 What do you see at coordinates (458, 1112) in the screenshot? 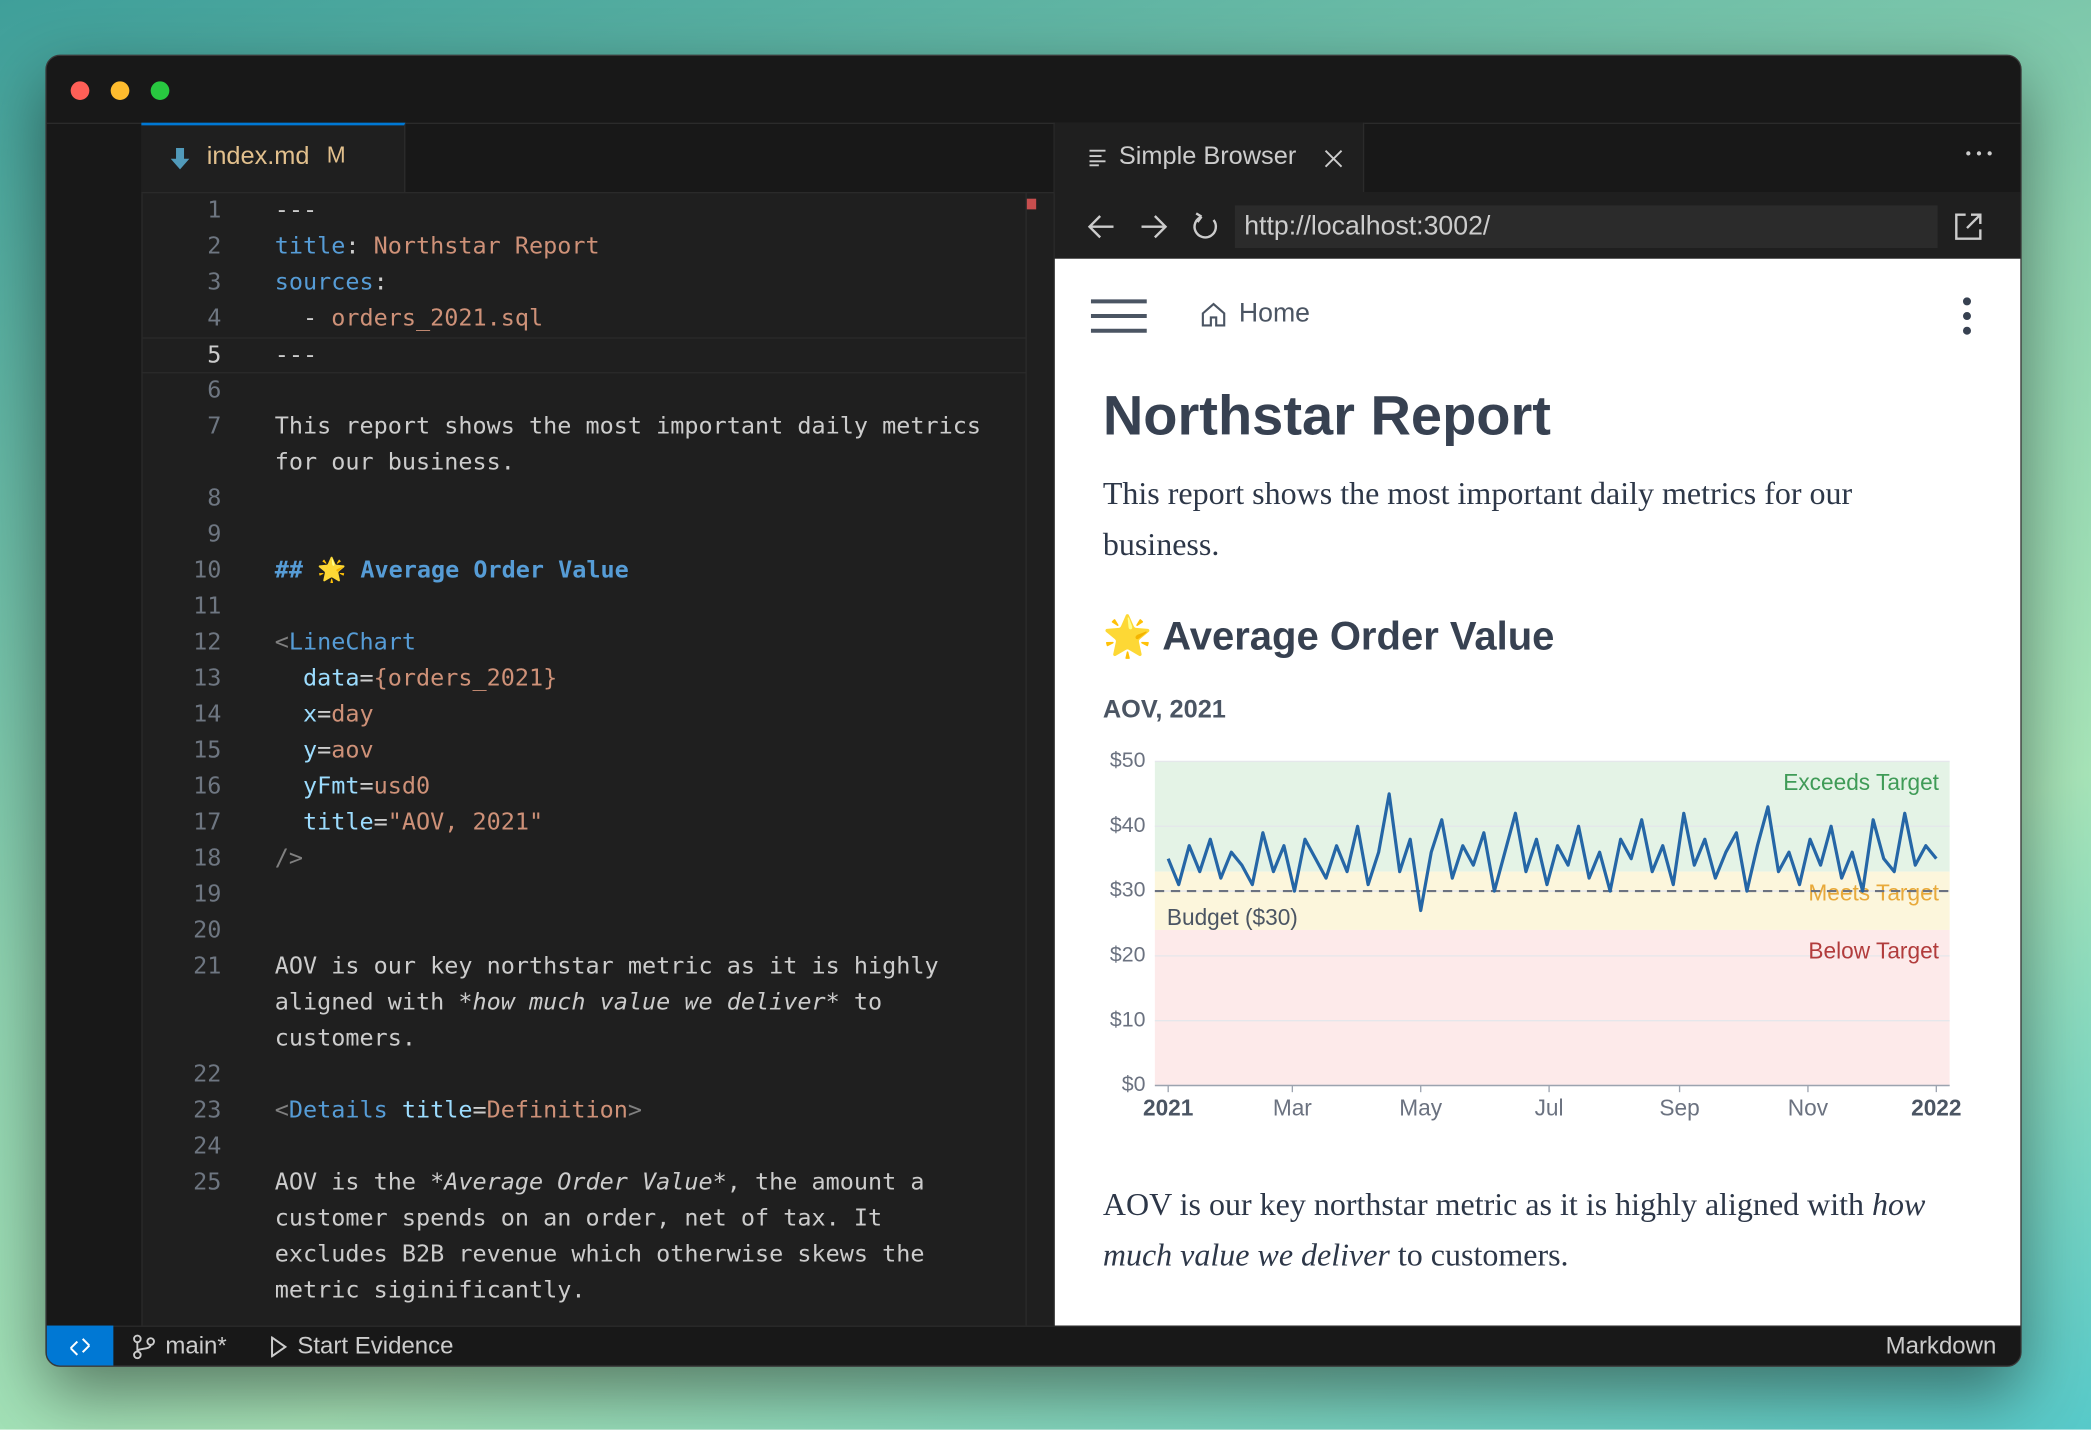
I see `code-line: <Details title=Definition>` at bounding box center [458, 1112].